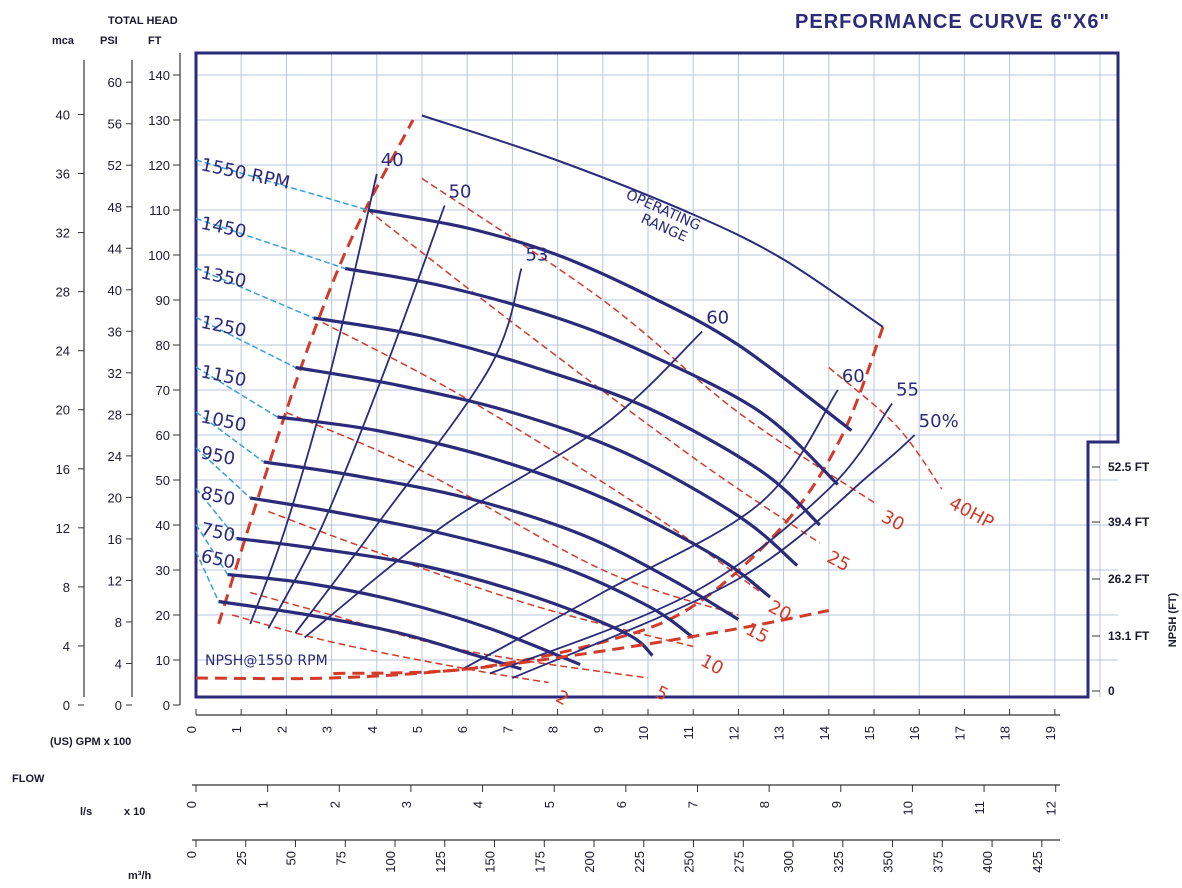 Image resolution: width=1182 pixels, height=888 pixels. What do you see at coordinates (115, 331) in the screenshot?
I see `psi-tick-label: 36` at bounding box center [115, 331].